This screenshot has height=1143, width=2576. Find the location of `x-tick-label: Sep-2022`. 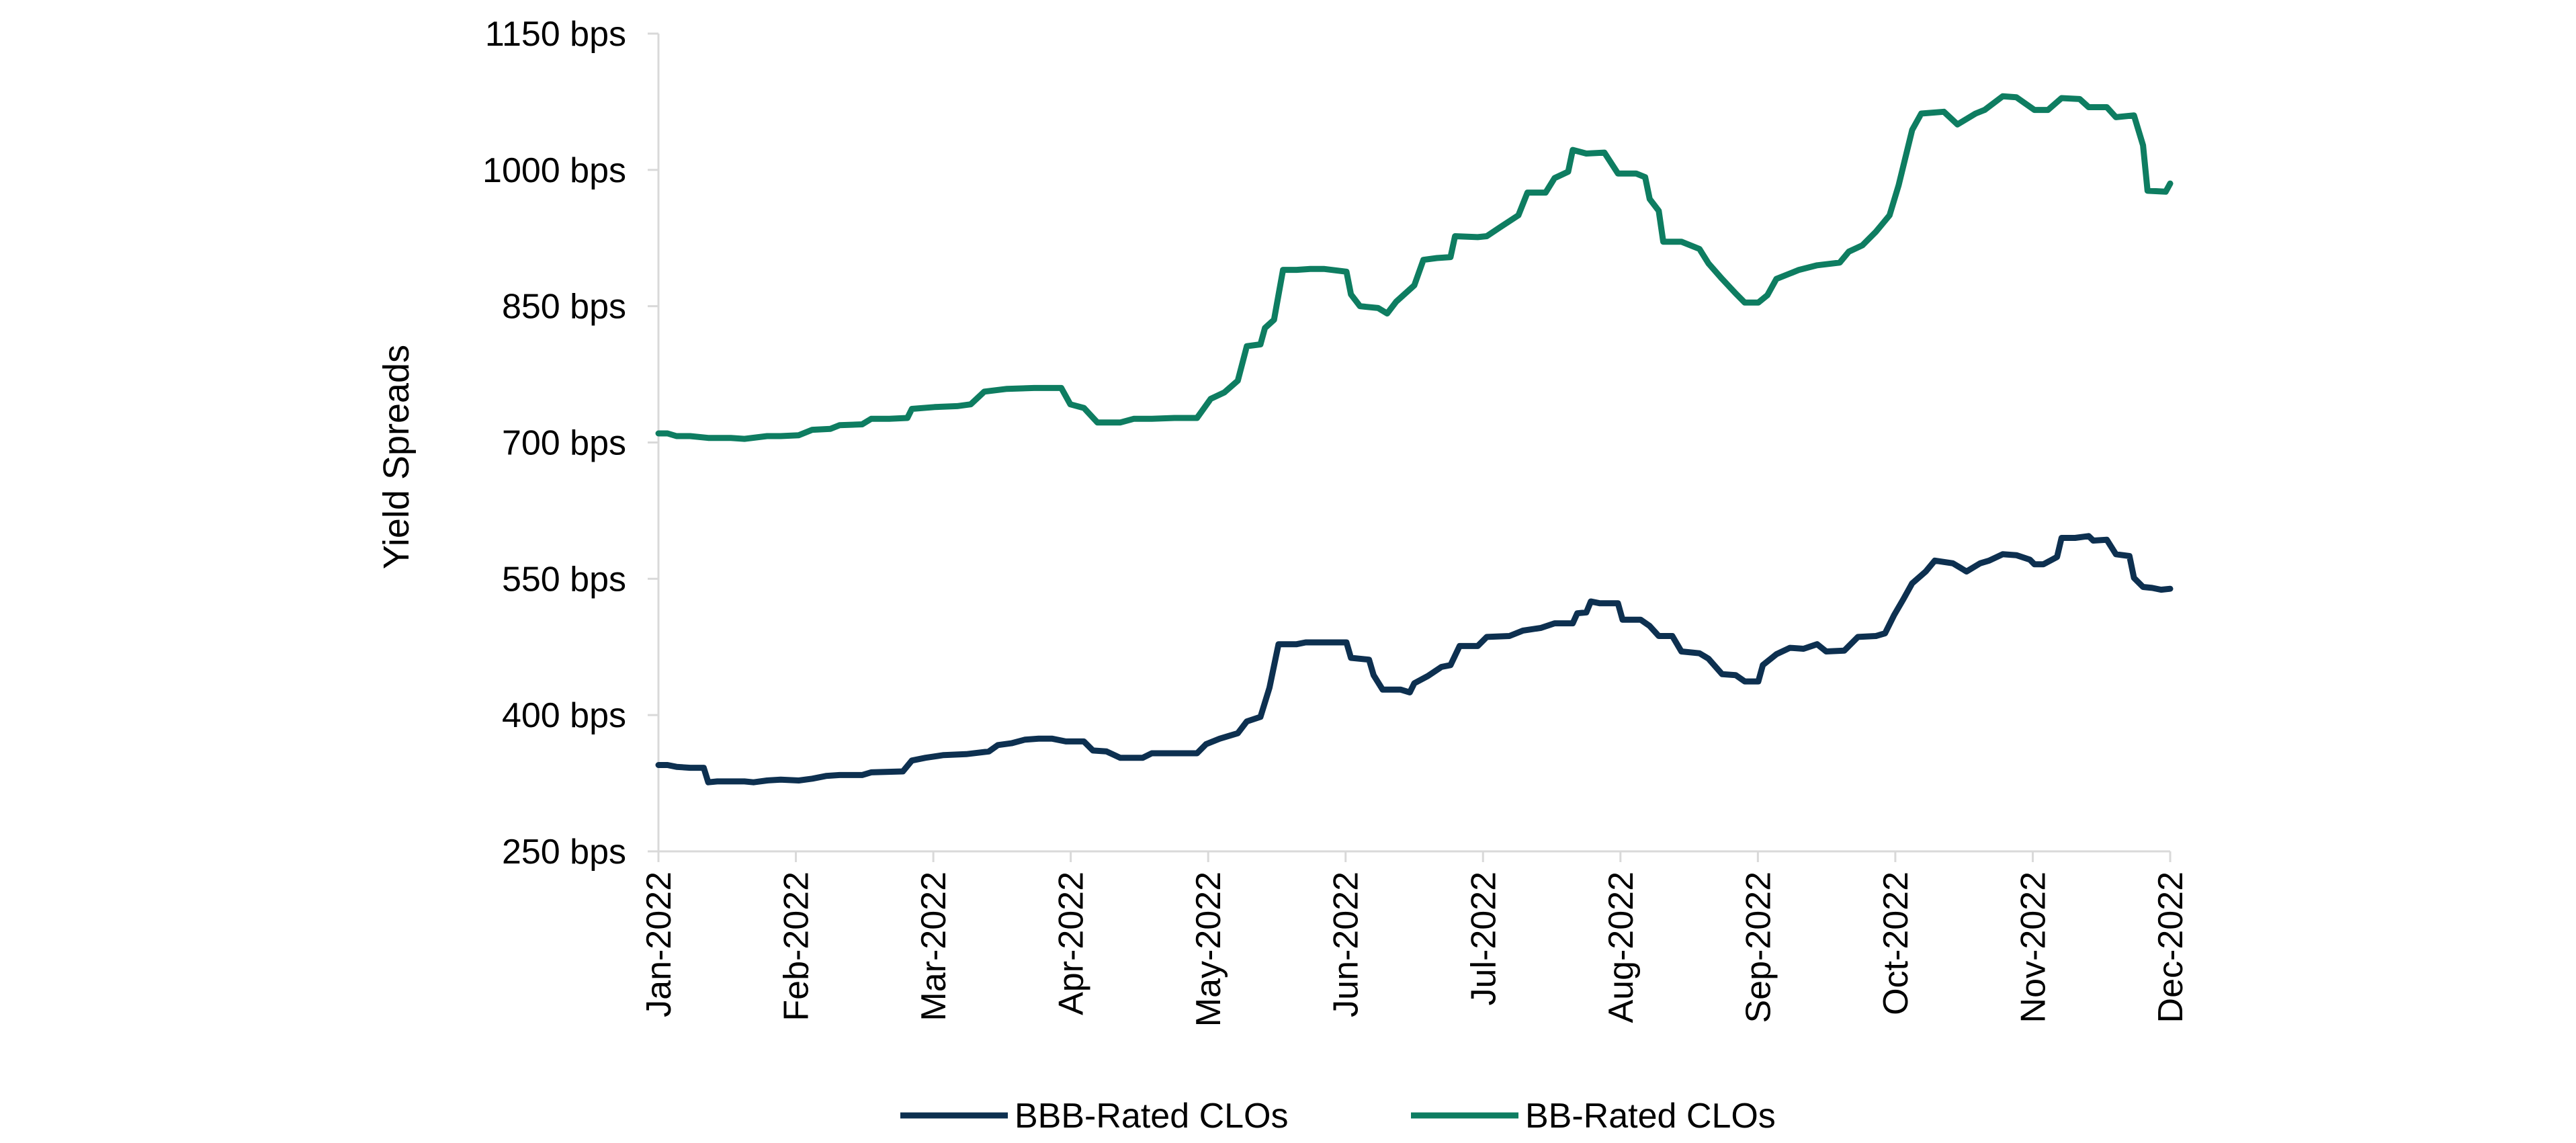

x-tick-label: Sep-2022 is located at coordinates (1758, 948).